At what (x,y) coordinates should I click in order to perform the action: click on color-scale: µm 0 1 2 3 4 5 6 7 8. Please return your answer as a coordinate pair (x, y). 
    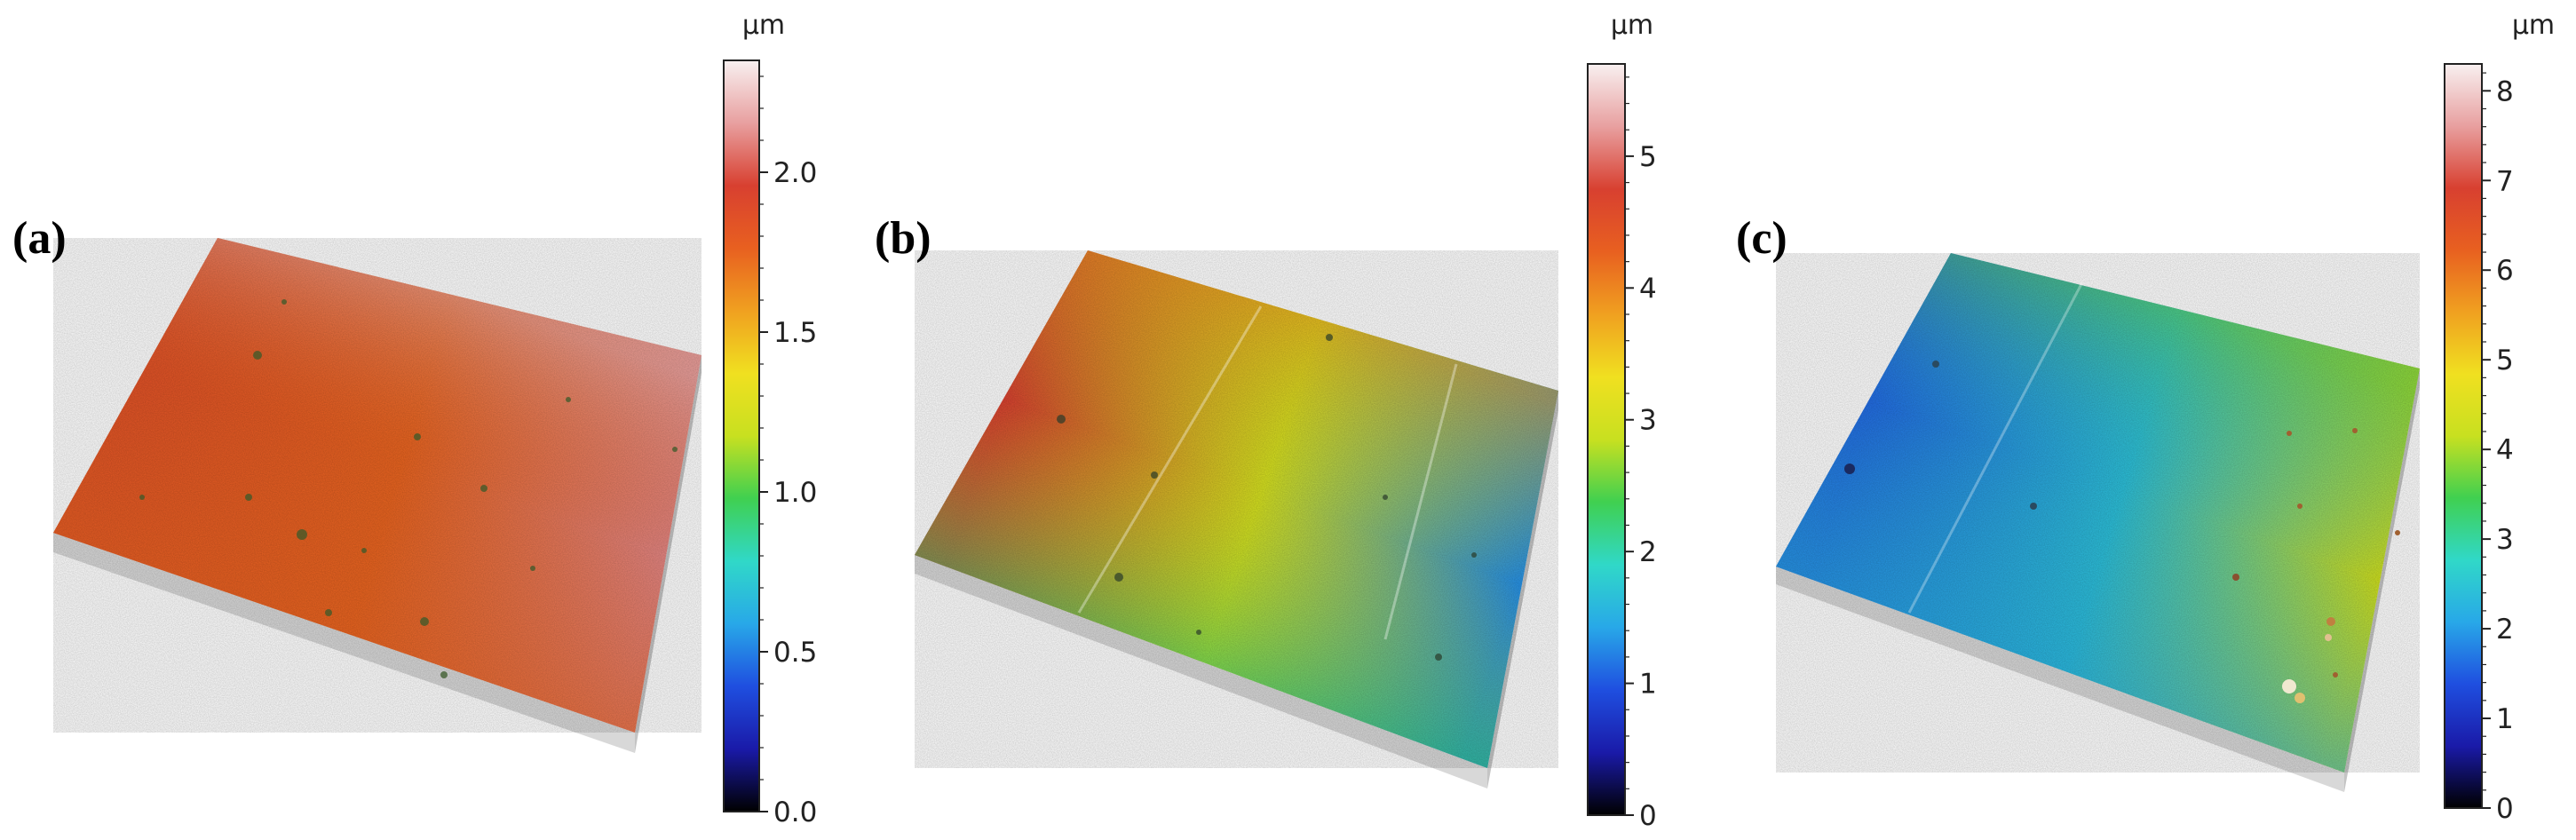
    Looking at the image, I should click on (2500, 417).